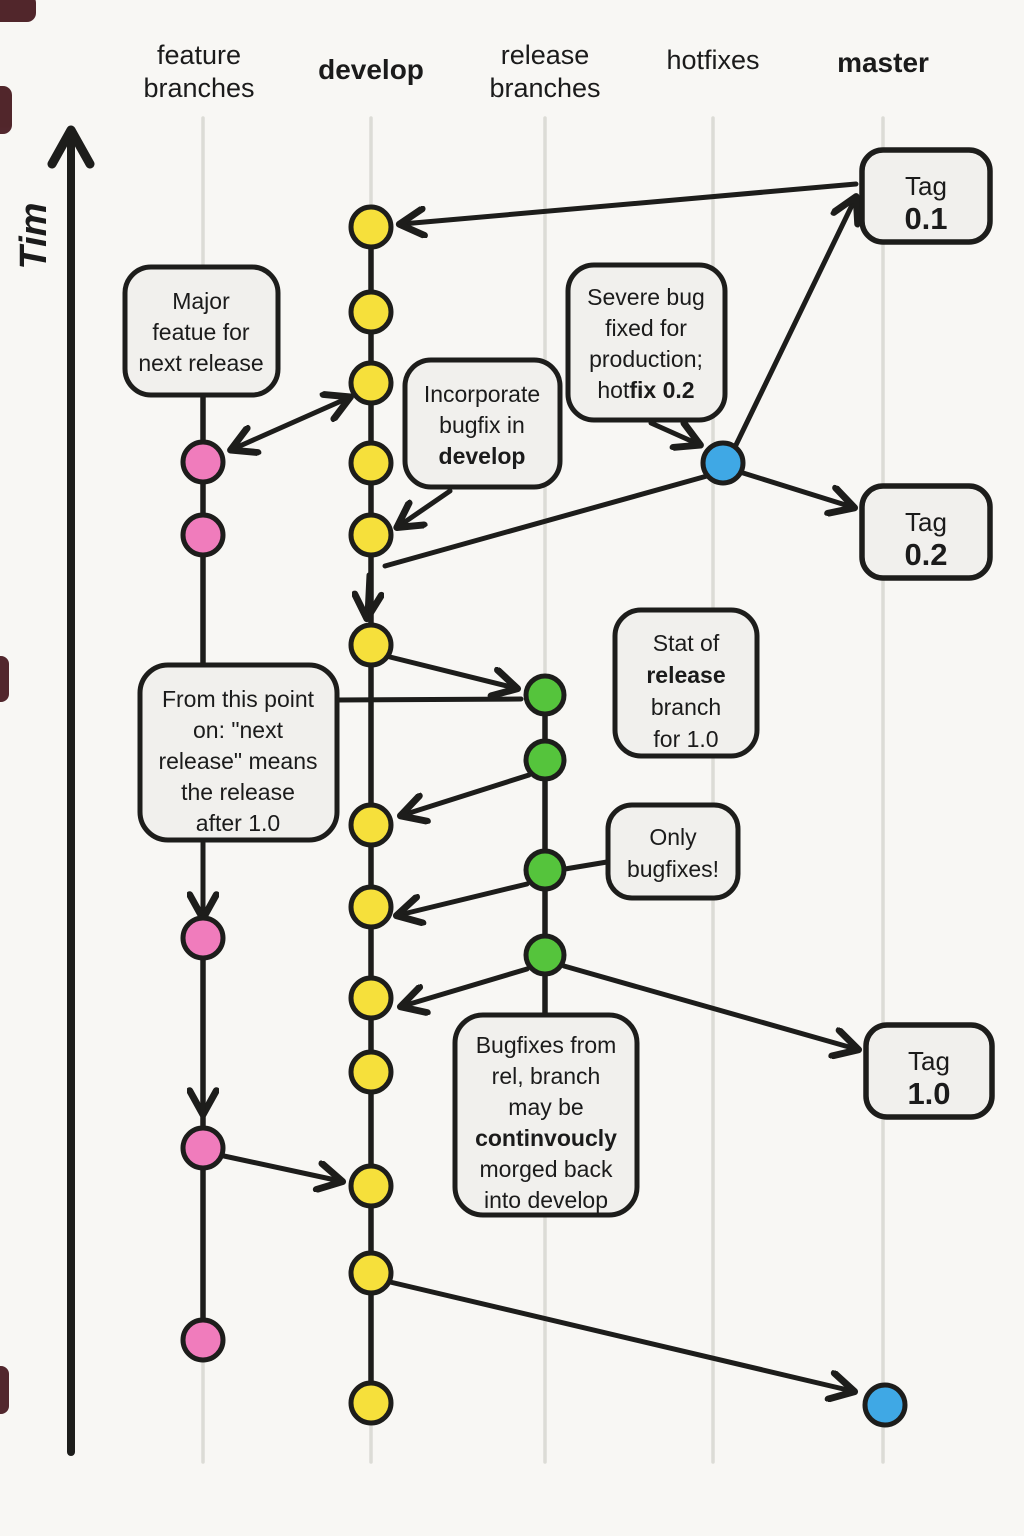 The width and height of the screenshot is (1024, 1536). Describe the element at coordinates (371, 69) in the screenshot. I see `column-header-develop: develop` at that location.